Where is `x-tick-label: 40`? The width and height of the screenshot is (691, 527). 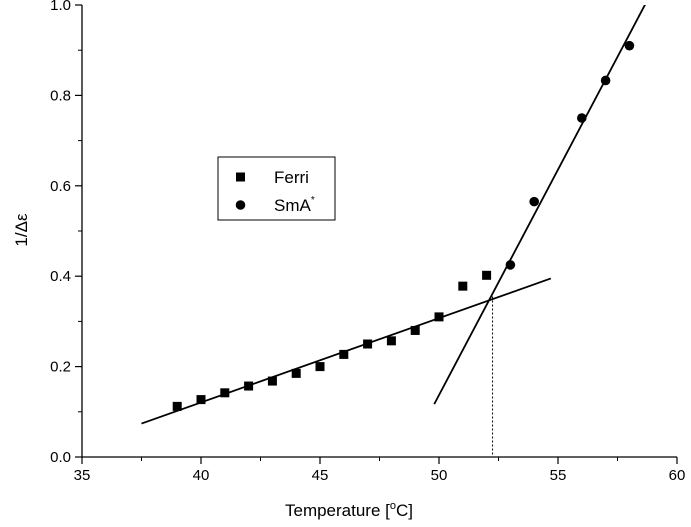
x-tick-label: 40 is located at coordinates (201, 475).